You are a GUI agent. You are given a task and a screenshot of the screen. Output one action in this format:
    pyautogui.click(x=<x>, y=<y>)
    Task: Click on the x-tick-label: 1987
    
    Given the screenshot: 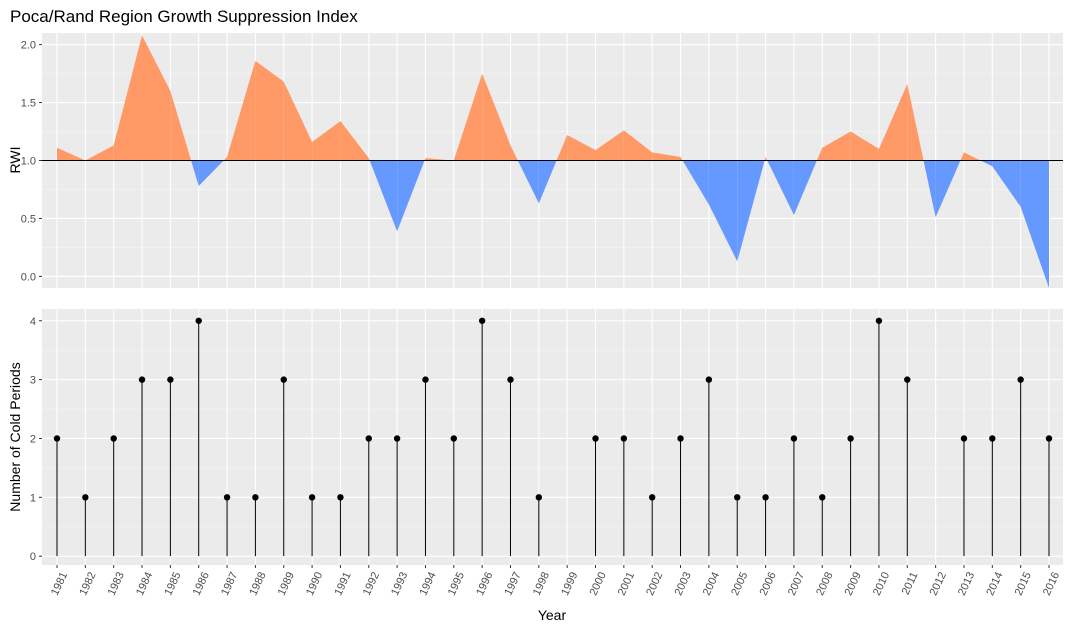 What is the action you would take?
    pyautogui.click(x=229, y=583)
    